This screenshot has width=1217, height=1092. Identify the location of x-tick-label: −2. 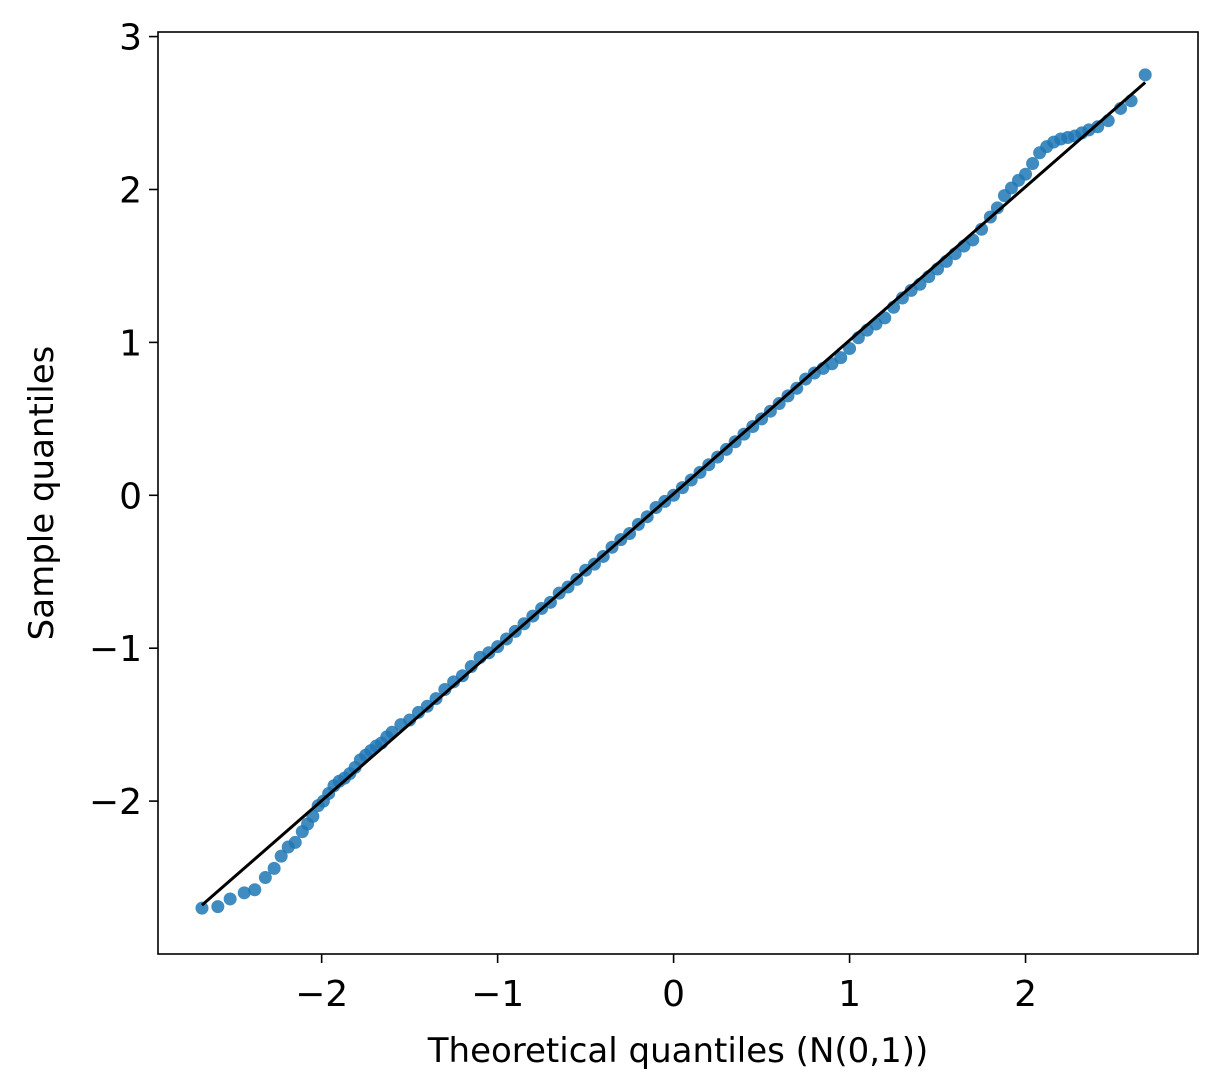
(321, 994).